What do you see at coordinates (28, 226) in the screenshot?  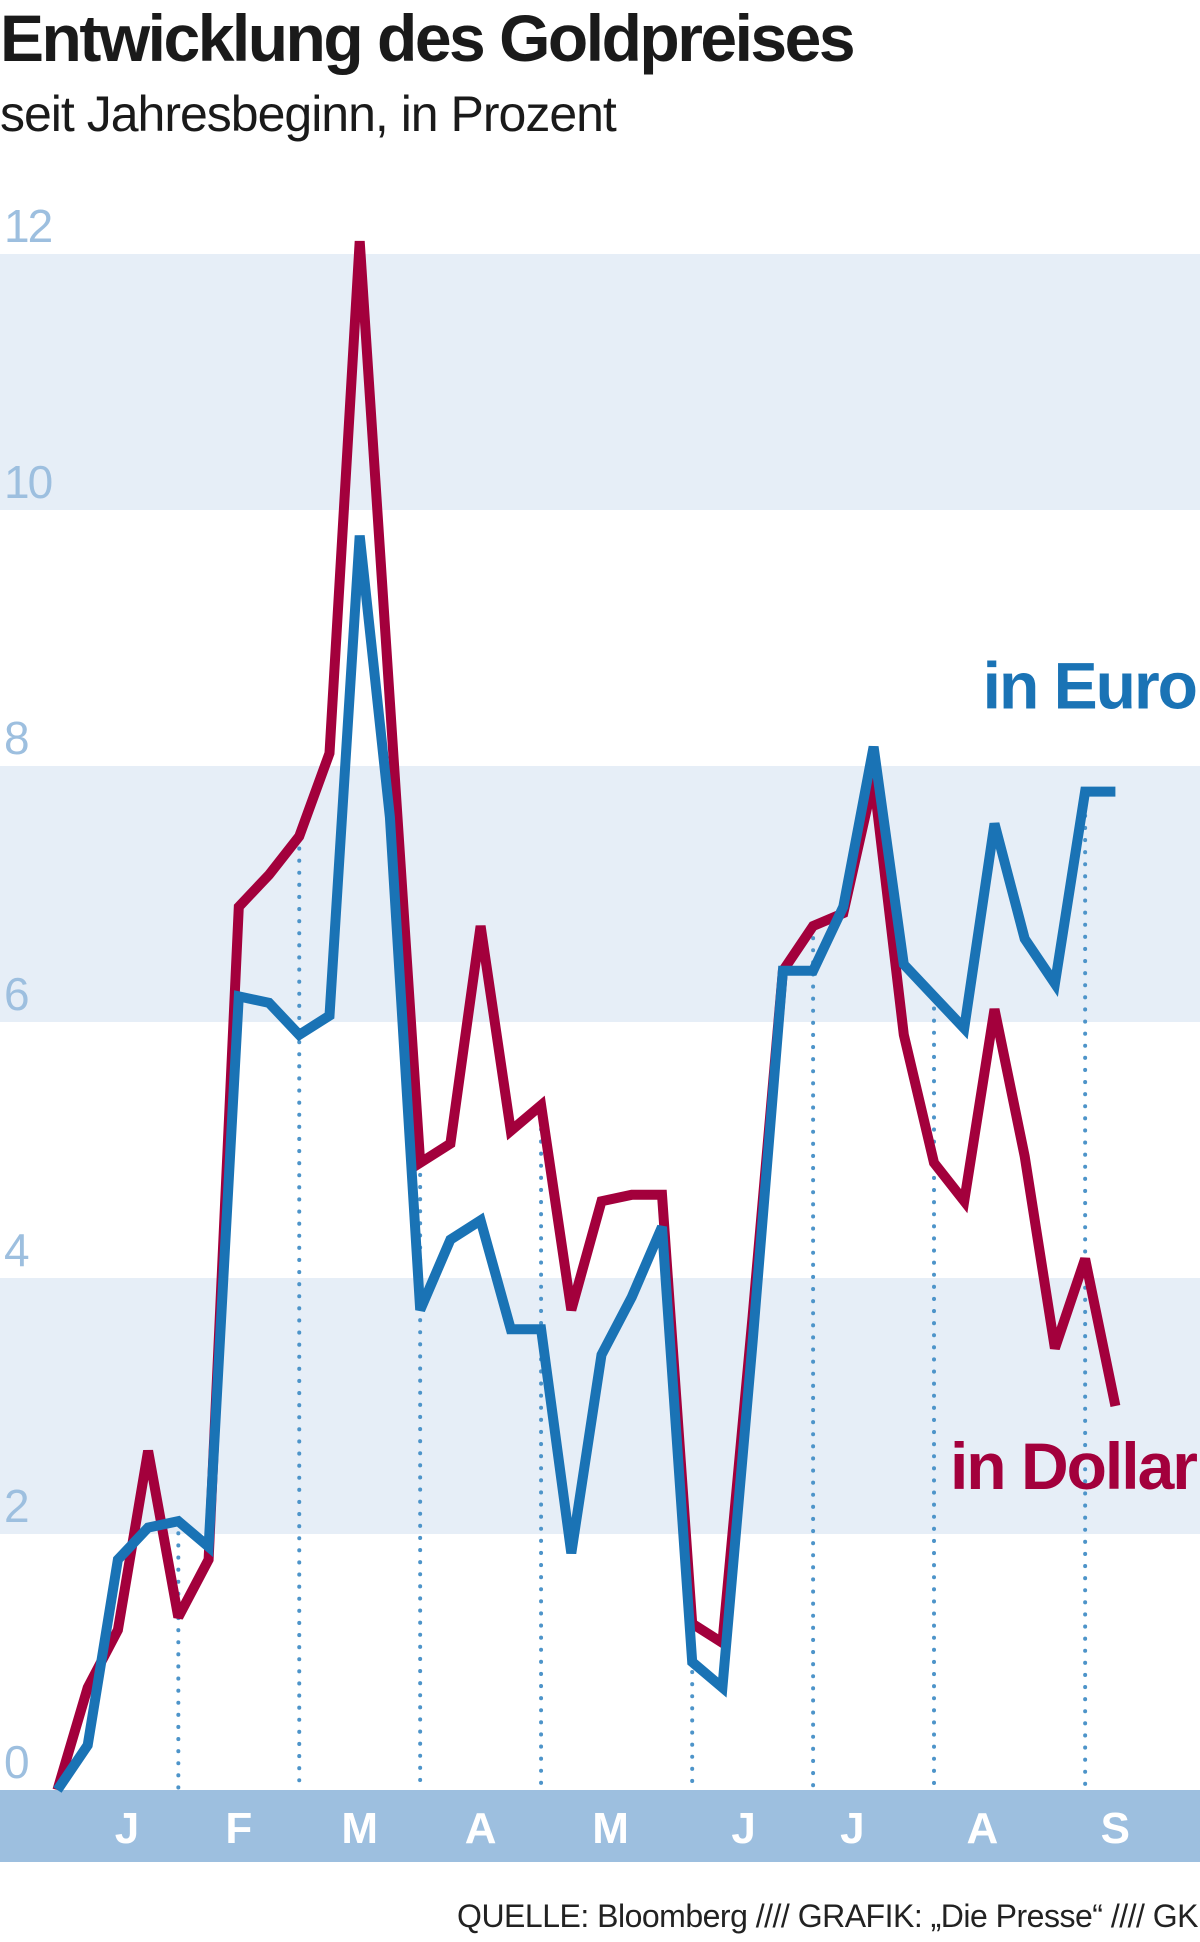 I see `y-tick-12: 12` at bounding box center [28, 226].